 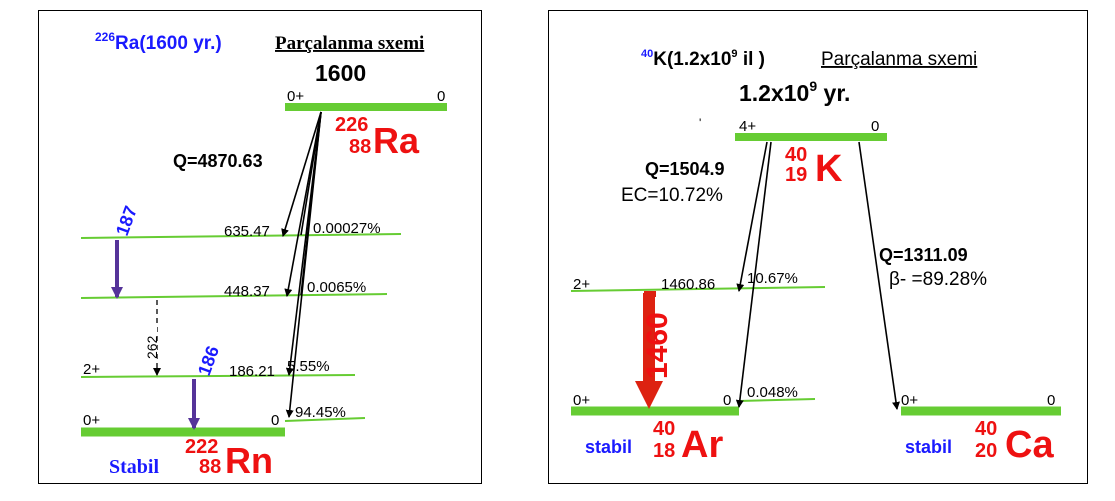 I want to click on rn-symbol: Rn, so click(x=249, y=460).